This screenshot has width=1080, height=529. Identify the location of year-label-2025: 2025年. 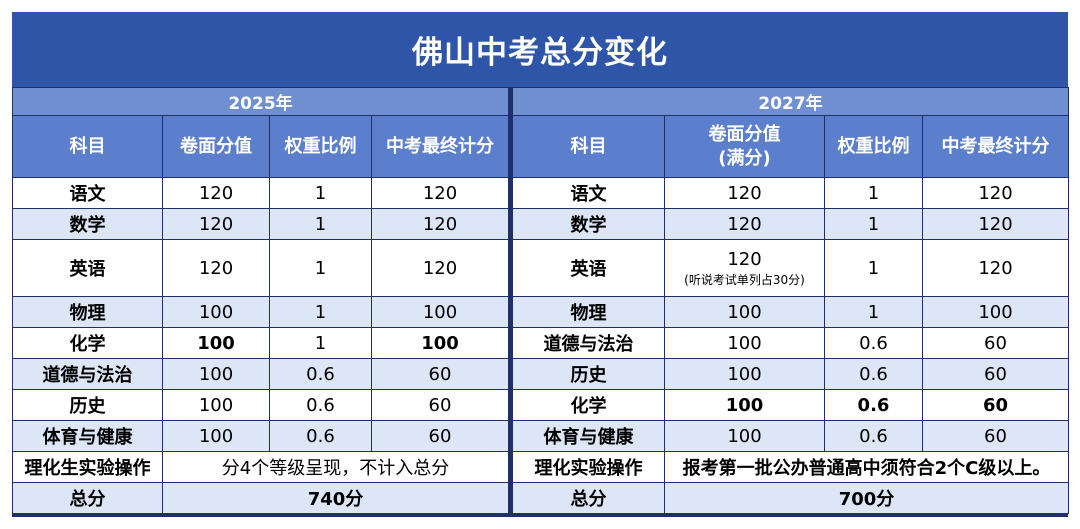
(260, 101).